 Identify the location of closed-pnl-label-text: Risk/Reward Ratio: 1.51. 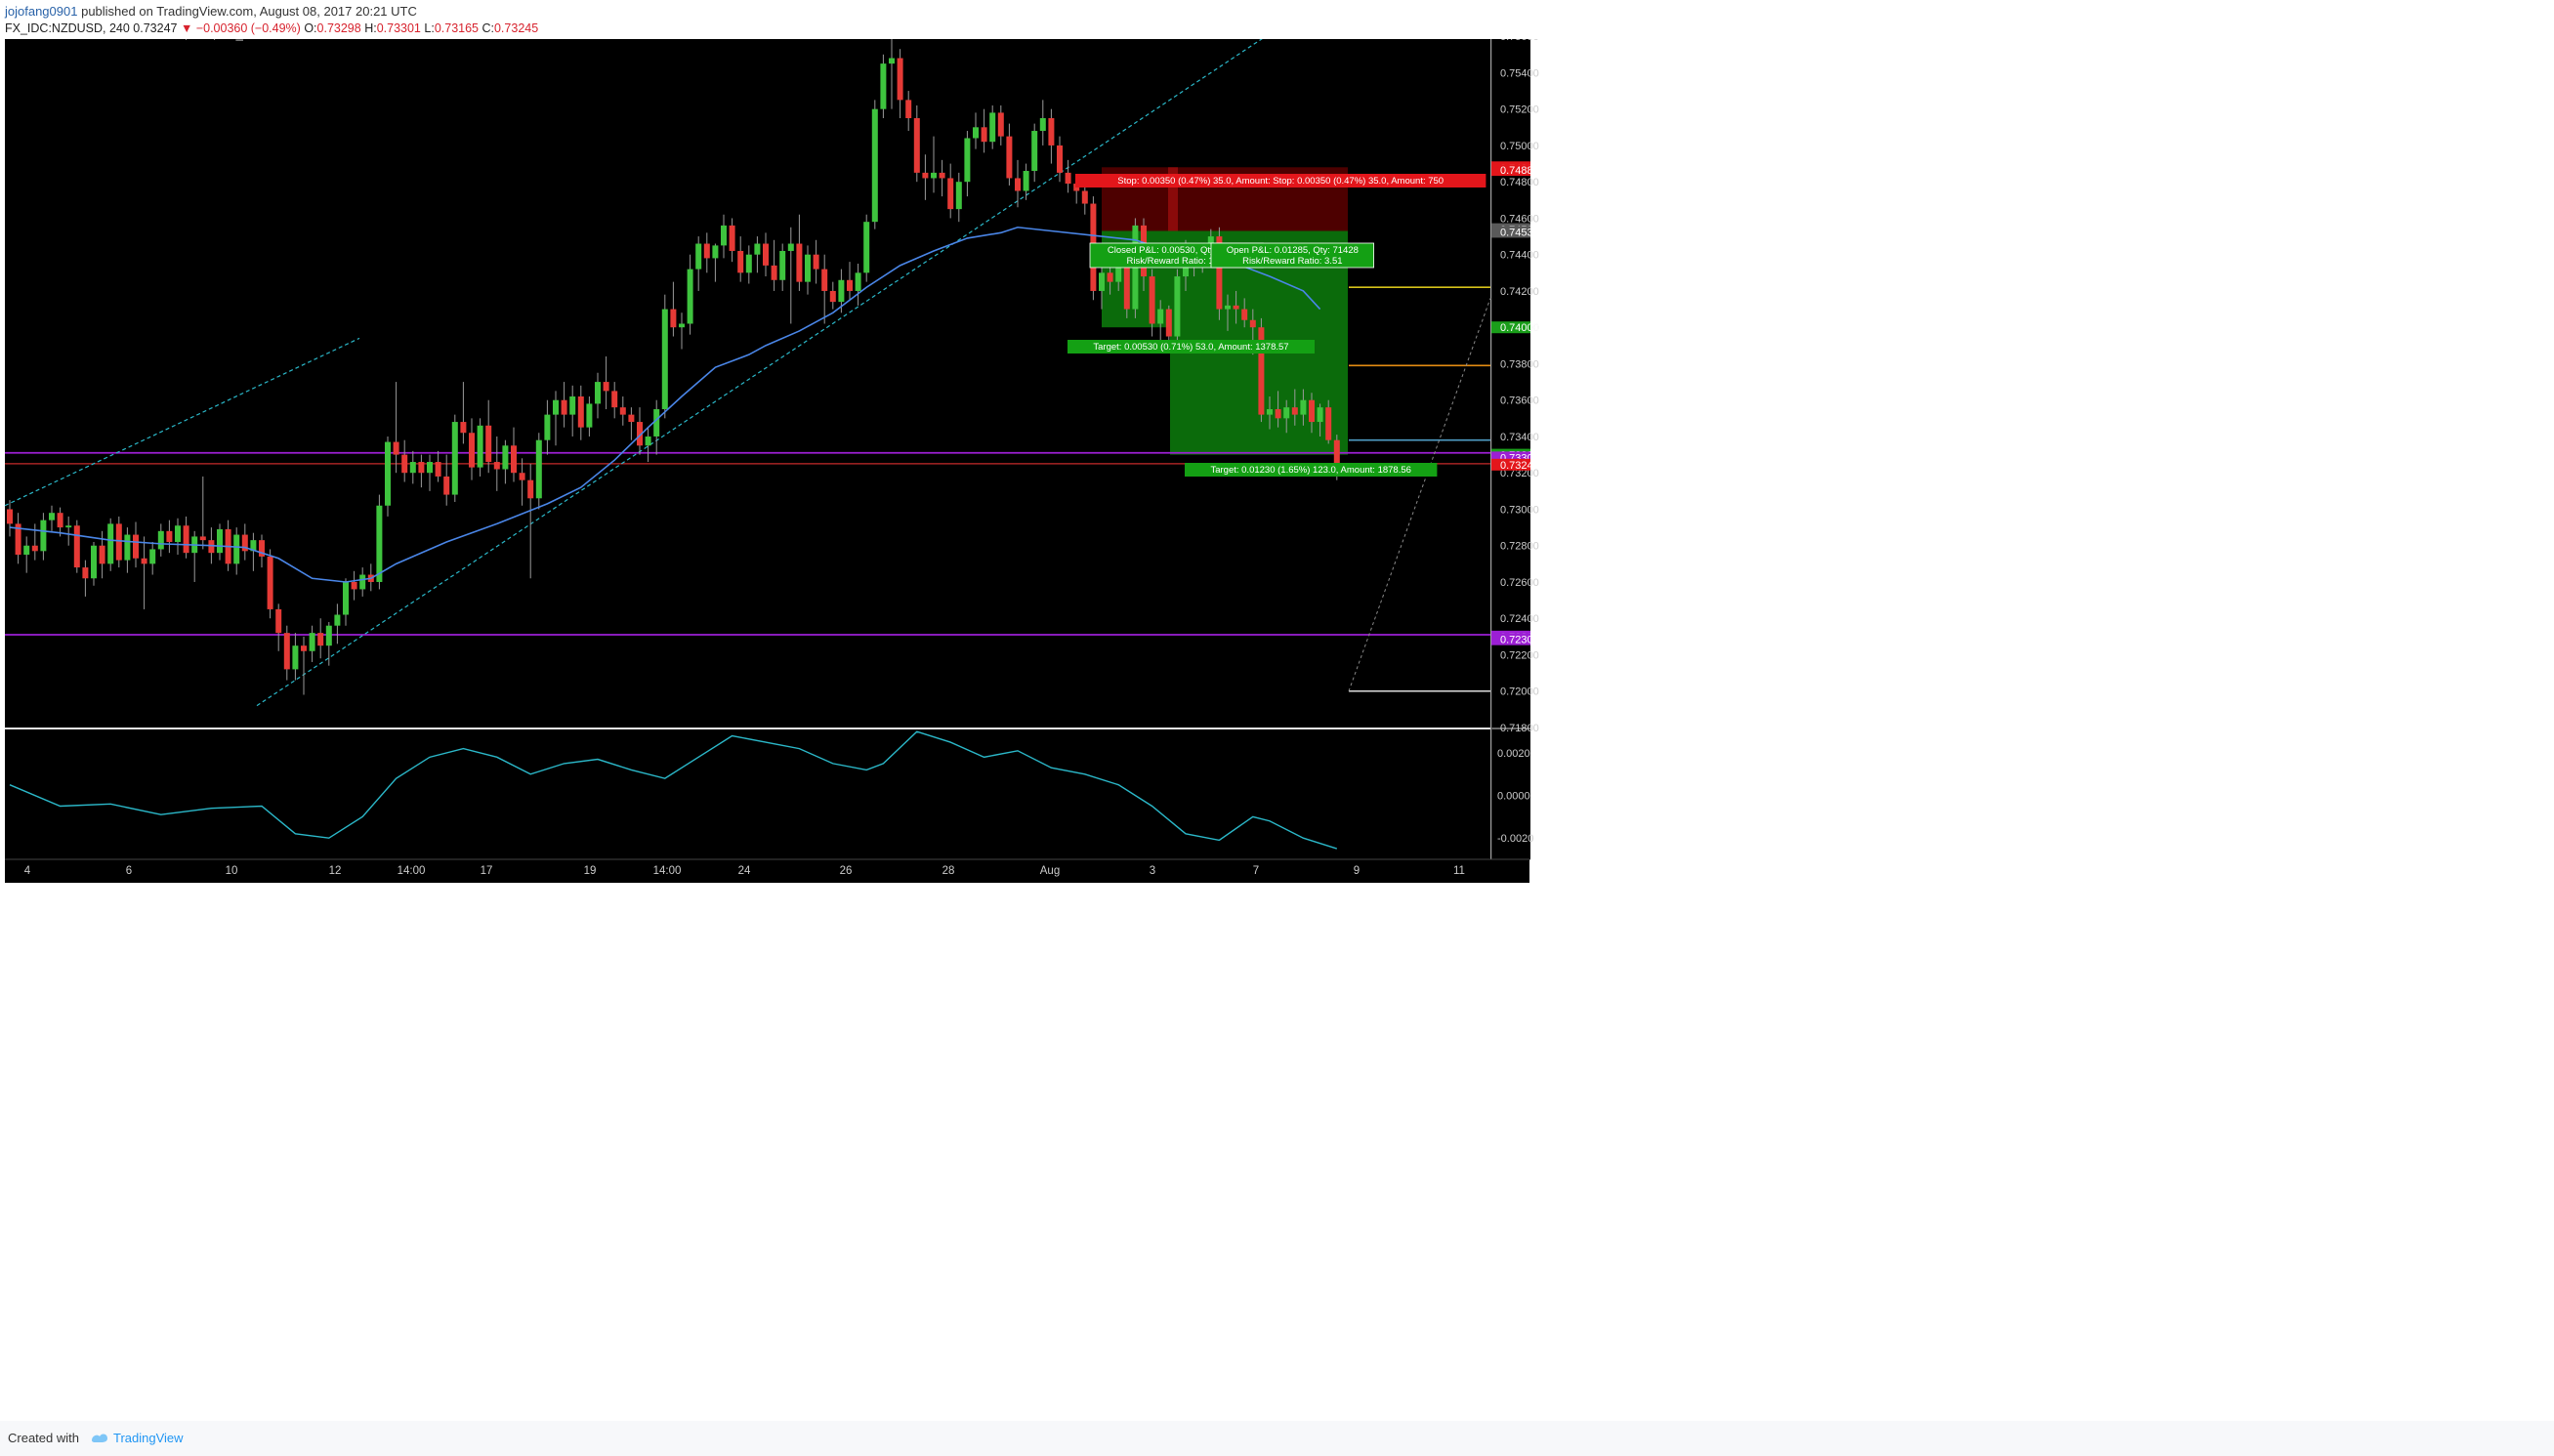
(1176, 261).